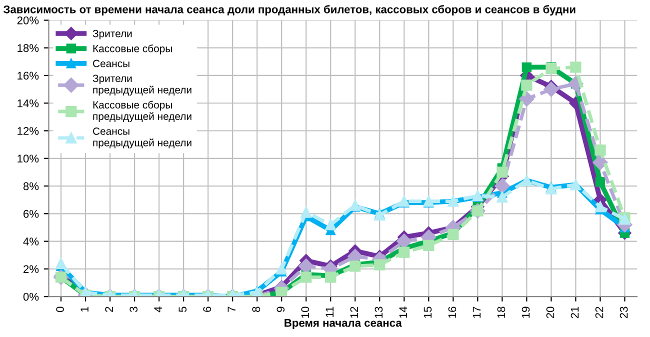  What do you see at coordinates (550, 312) in the screenshot?
I see `x-tick-label: 20` at bounding box center [550, 312].